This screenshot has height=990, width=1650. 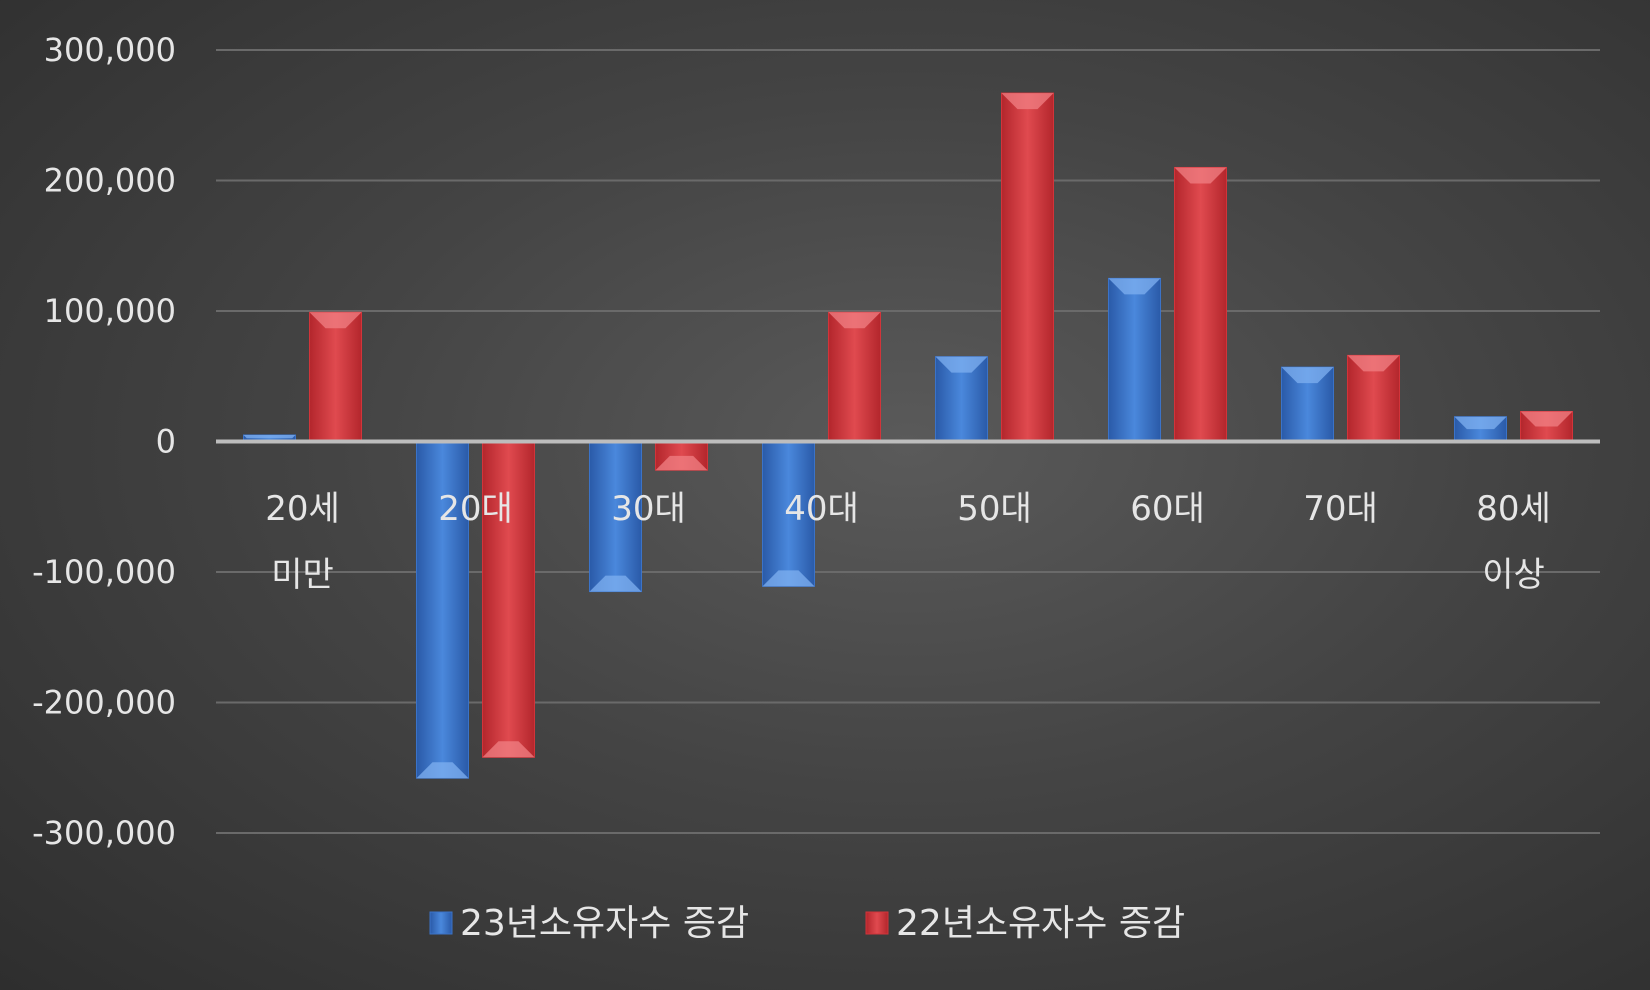 What do you see at coordinates (1513, 575) in the screenshot?
I see `x-category-label: 이상` at bounding box center [1513, 575].